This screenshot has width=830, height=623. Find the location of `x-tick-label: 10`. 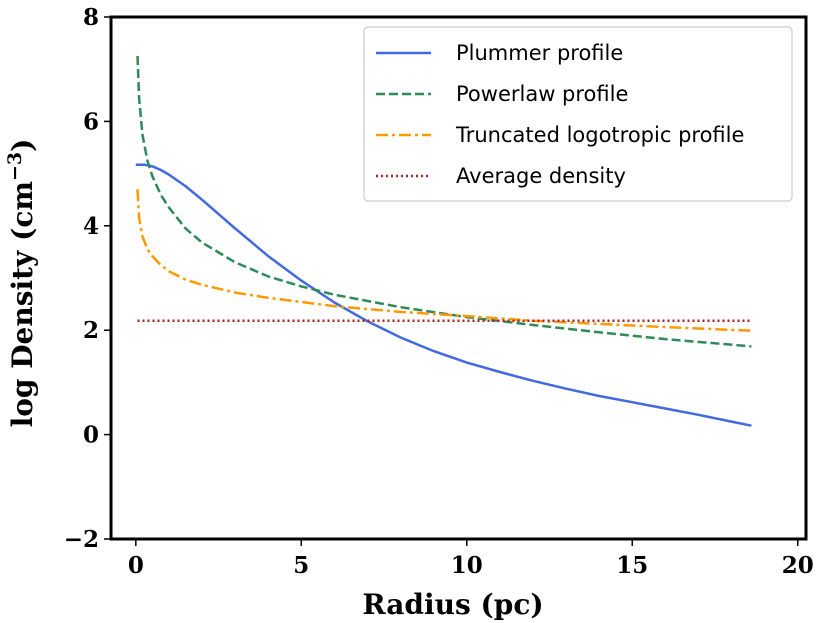

x-tick-label: 10 is located at coordinates (467, 565).